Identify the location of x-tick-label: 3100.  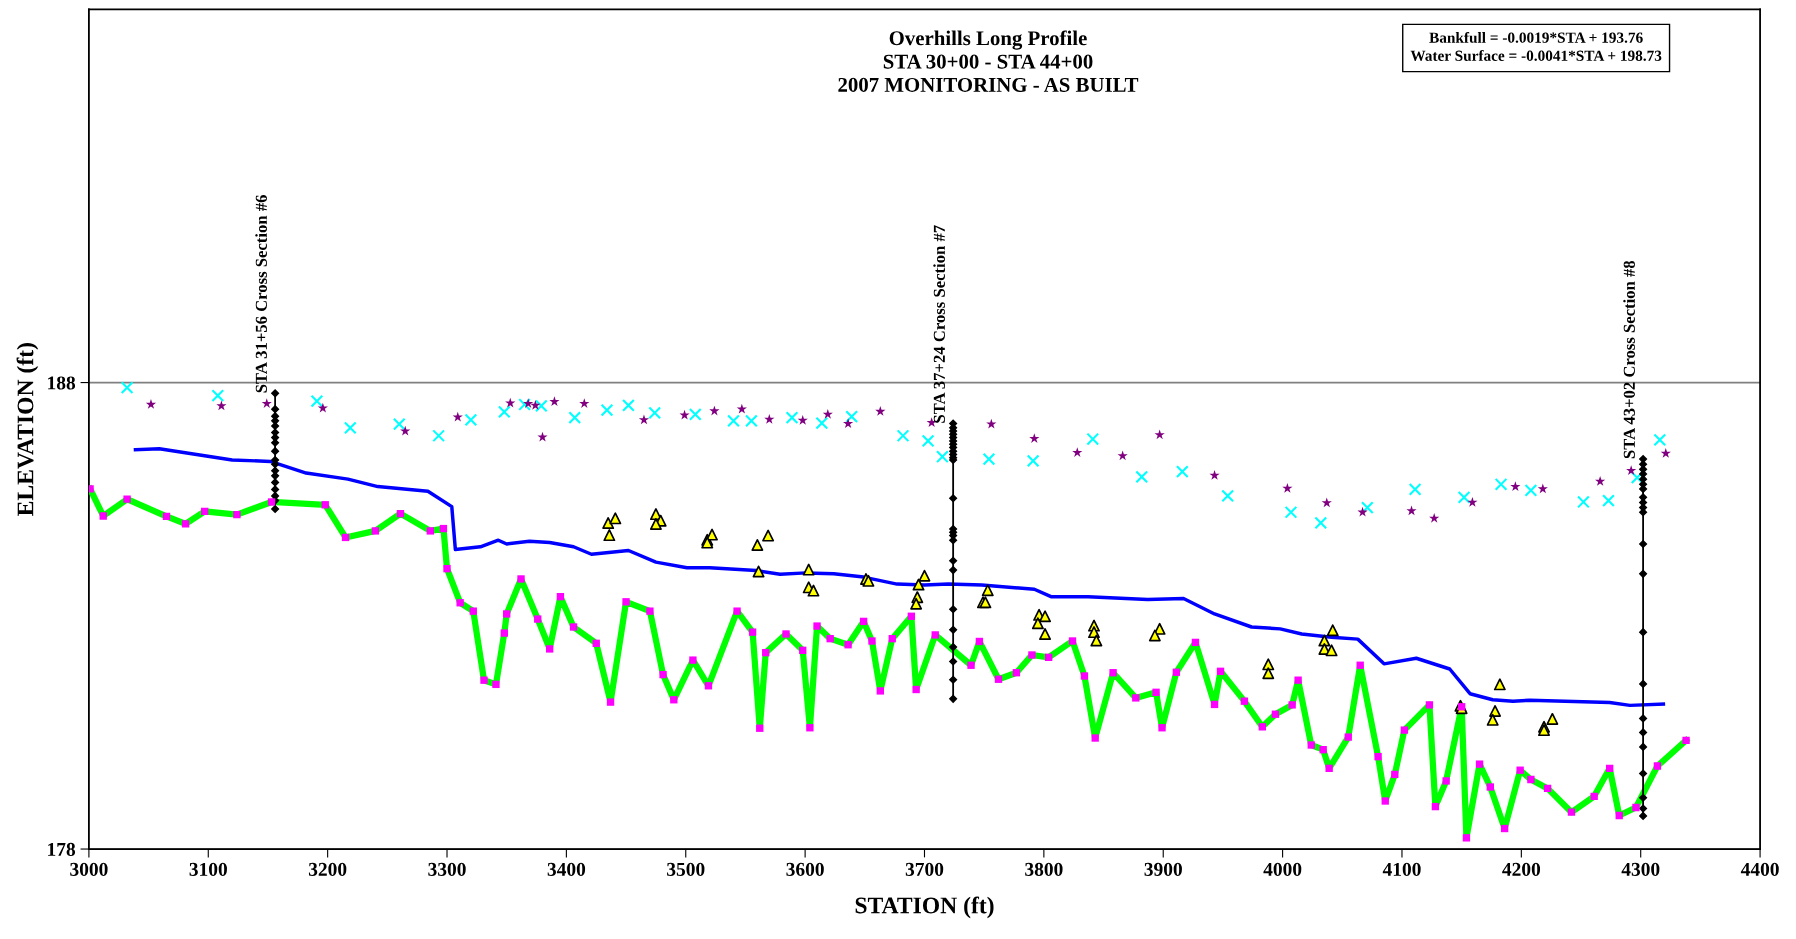
(208, 869).